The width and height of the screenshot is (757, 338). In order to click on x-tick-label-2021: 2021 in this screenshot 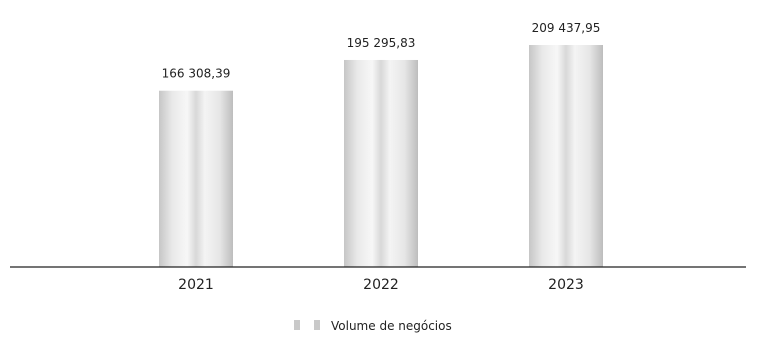, I will do `click(196, 285)`.